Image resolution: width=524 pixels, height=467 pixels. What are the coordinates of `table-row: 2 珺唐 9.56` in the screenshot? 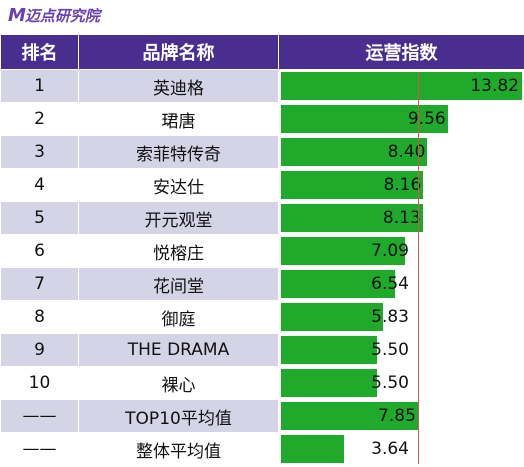 It's located at (262, 119).